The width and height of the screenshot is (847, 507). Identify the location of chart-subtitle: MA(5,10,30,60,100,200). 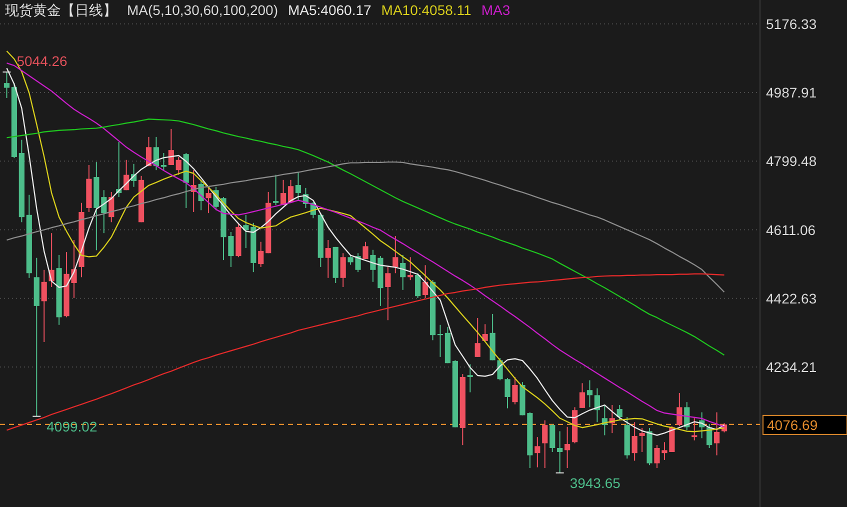
(202, 10).